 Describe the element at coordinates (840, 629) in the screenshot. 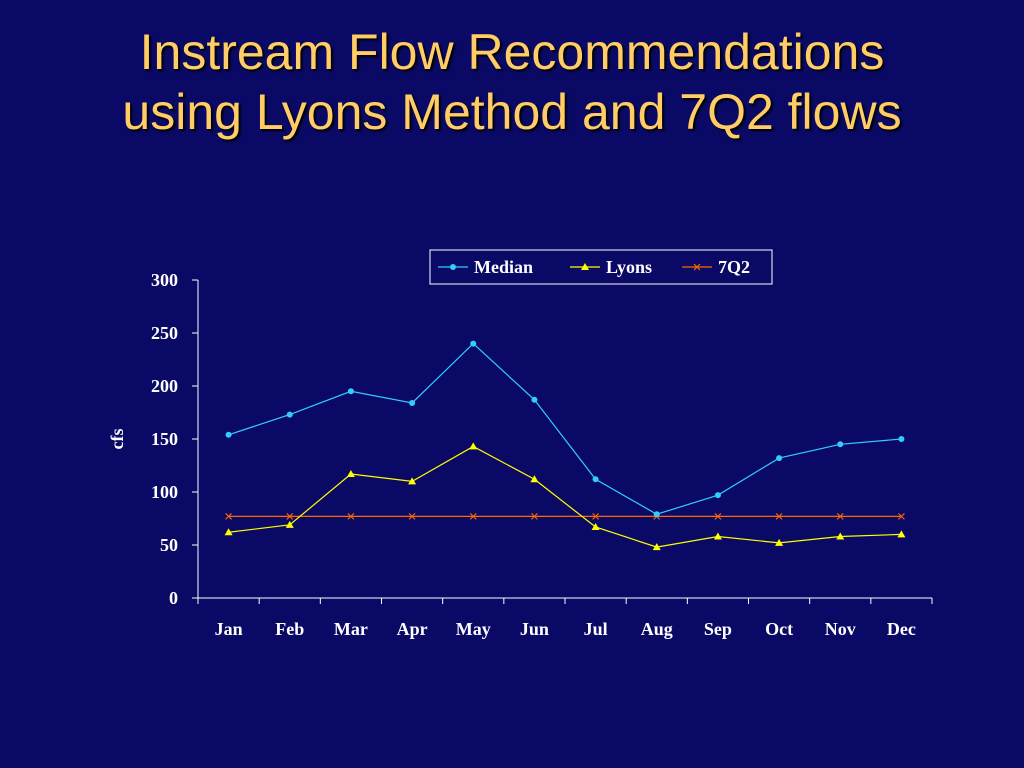

I see `x-tick-label: Nov` at that location.